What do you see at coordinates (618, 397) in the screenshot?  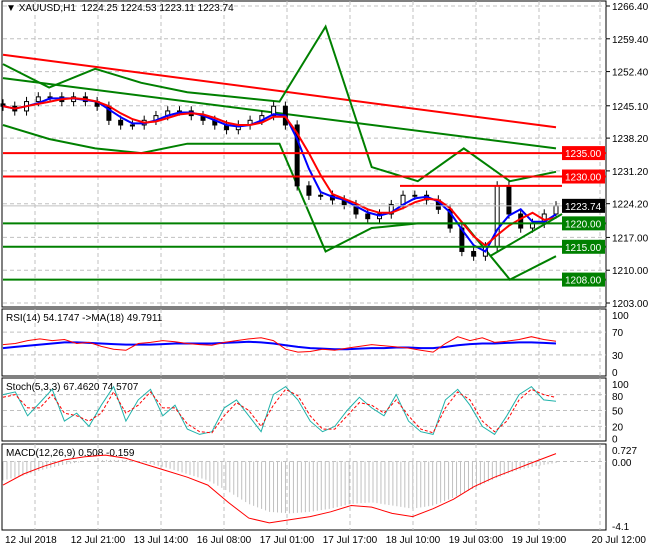 I see `indicator-tick-label: 80` at bounding box center [618, 397].